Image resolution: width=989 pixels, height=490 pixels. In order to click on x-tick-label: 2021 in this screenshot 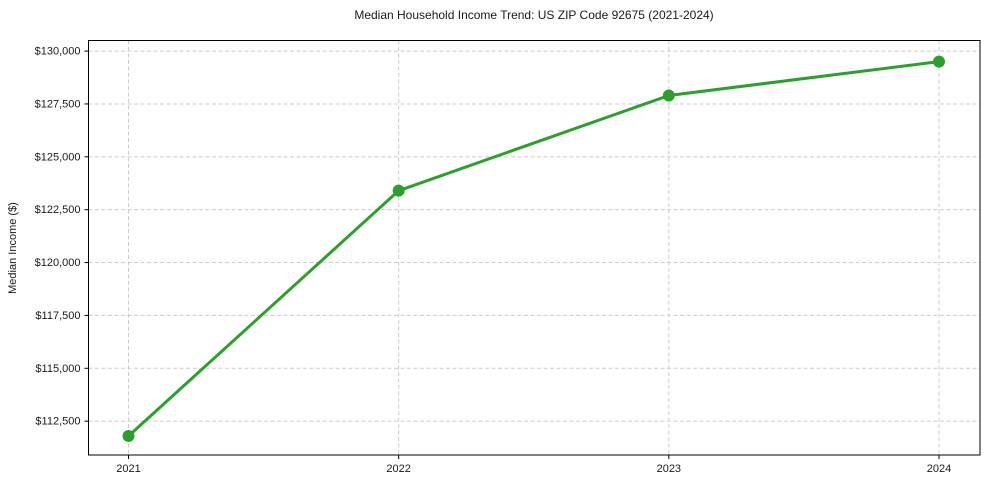, I will do `click(128, 469)`.